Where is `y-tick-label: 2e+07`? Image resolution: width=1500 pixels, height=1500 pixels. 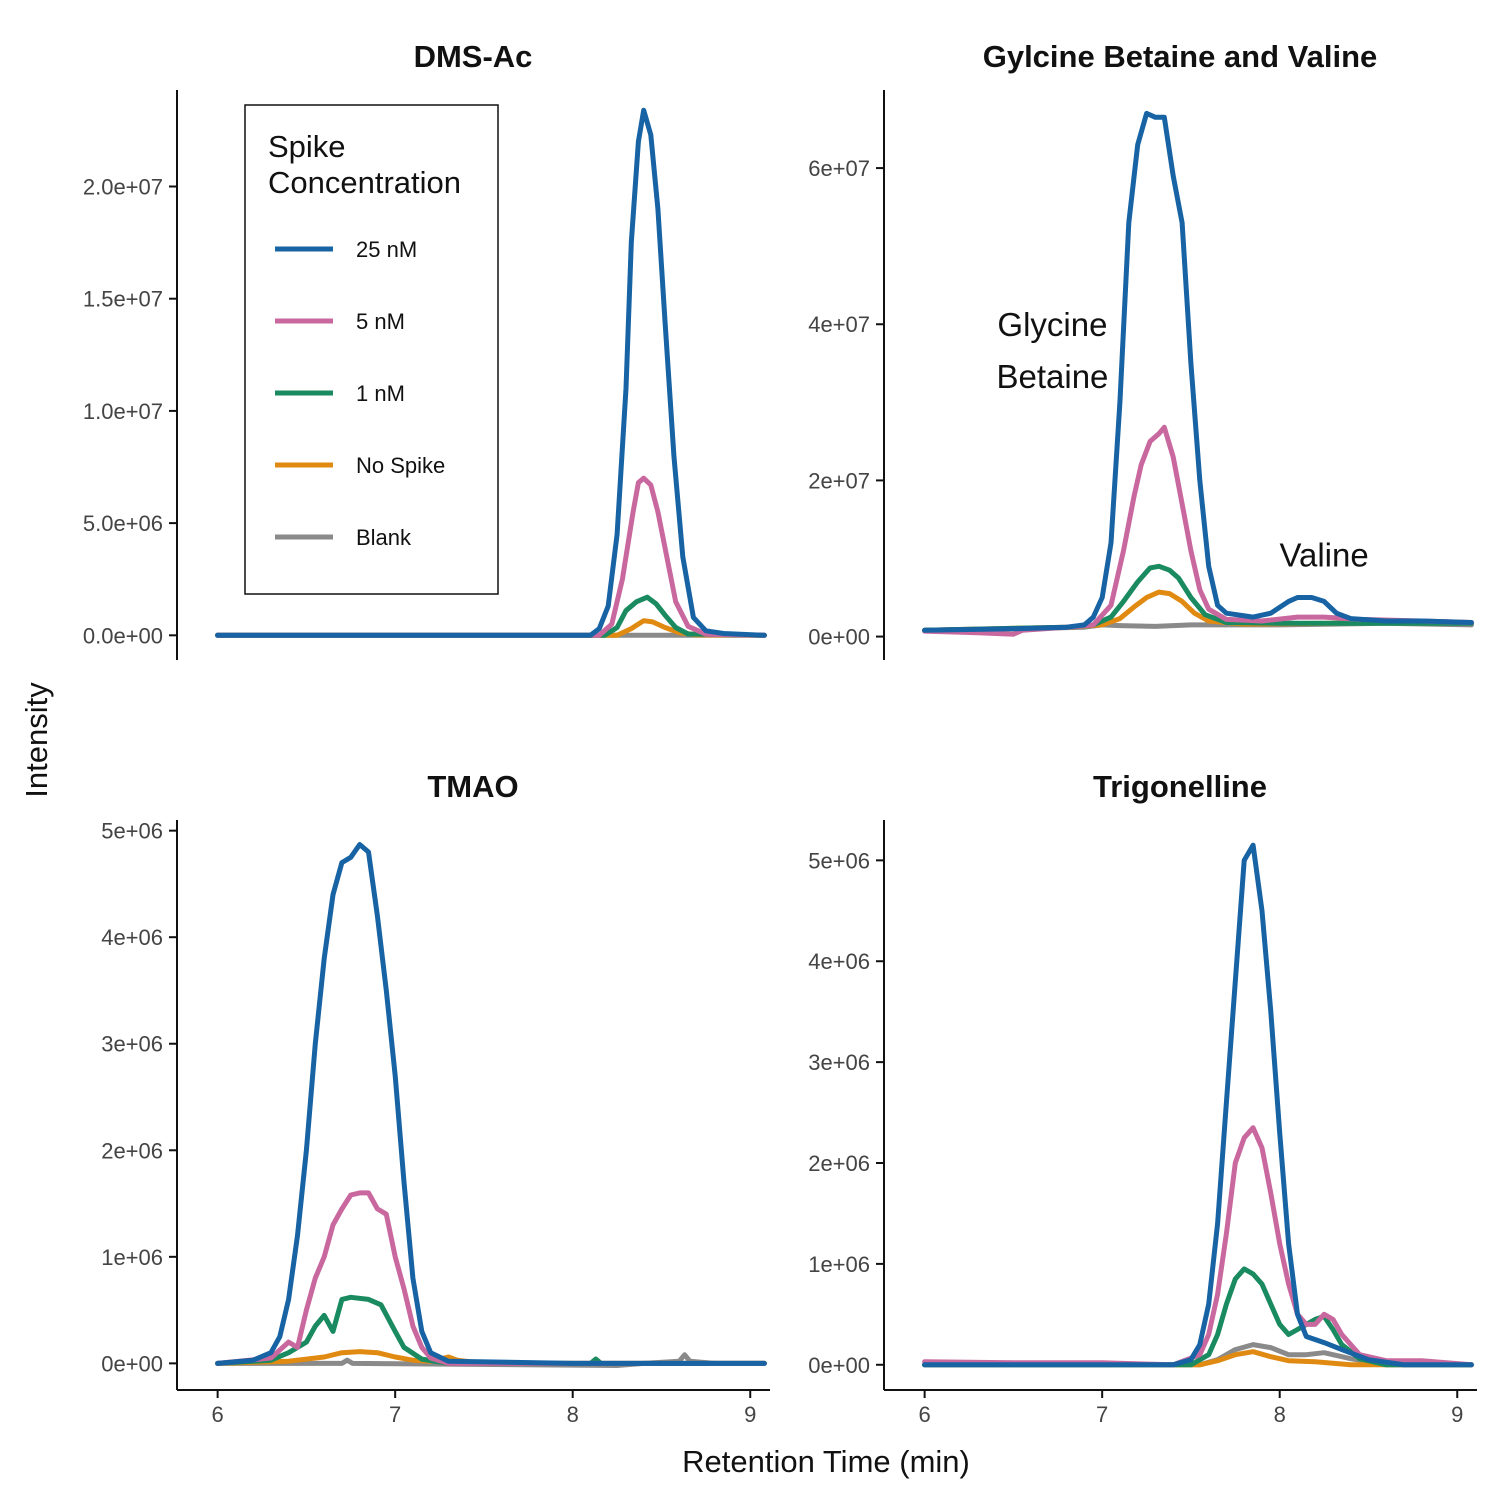
y-tick-label: 2e+07 is located at coordinates (839, 480).